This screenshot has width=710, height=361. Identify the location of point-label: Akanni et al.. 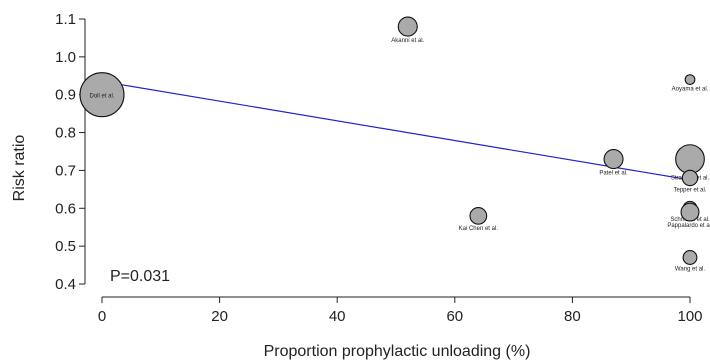
(407, 41).